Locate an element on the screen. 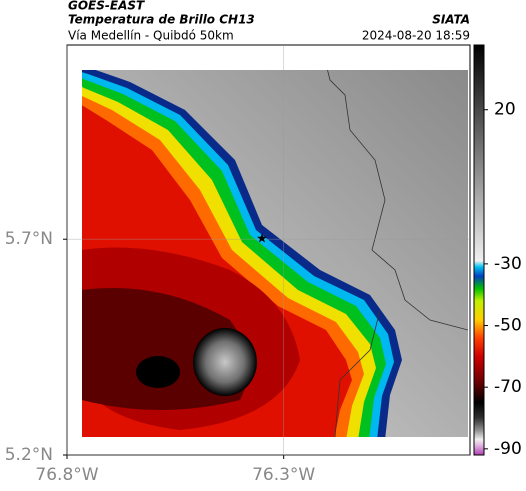 The width and height of the screenshot is (526, 491). y-tick-label: 5.7°N is located at coordinates (29, 239).